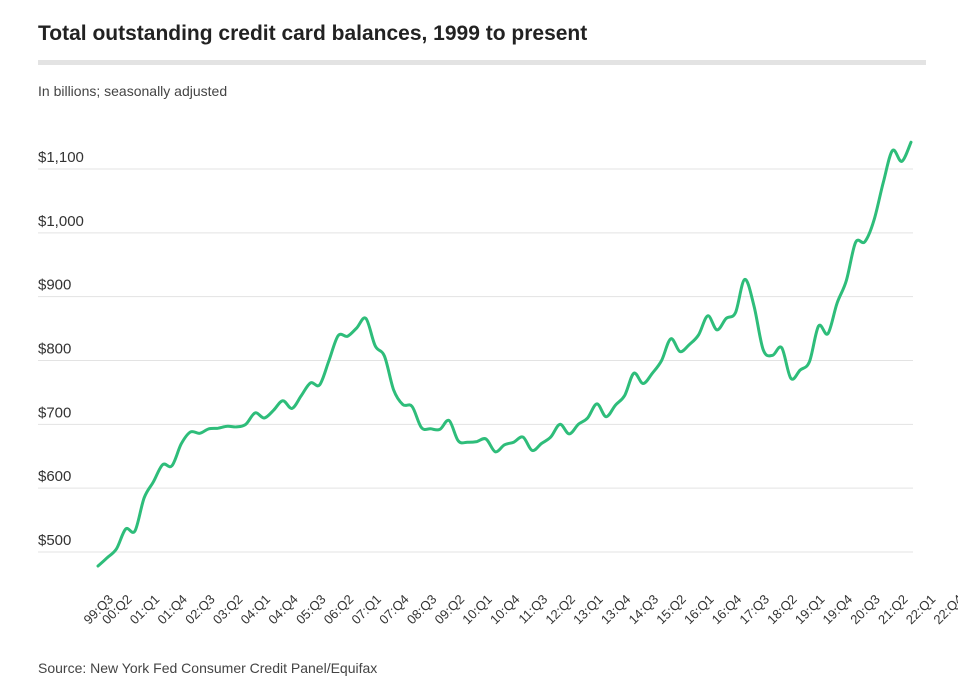  What do you see at coordinates (482, 62) in the screenshot?
I see `title-divider` at bounding box center [482, 62].